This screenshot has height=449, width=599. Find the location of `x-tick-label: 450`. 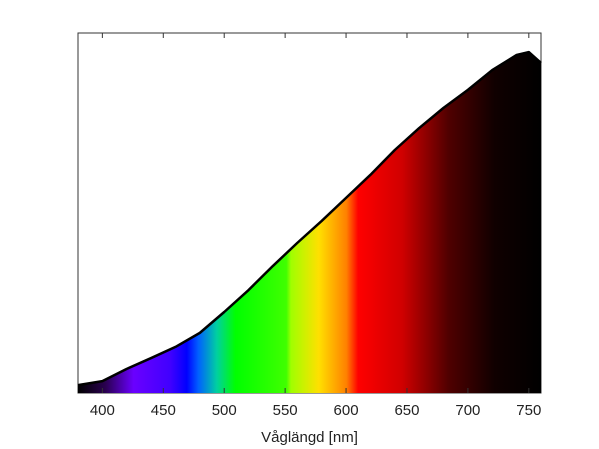

x-tick-label: 450 is located at coordinates (163, 410).